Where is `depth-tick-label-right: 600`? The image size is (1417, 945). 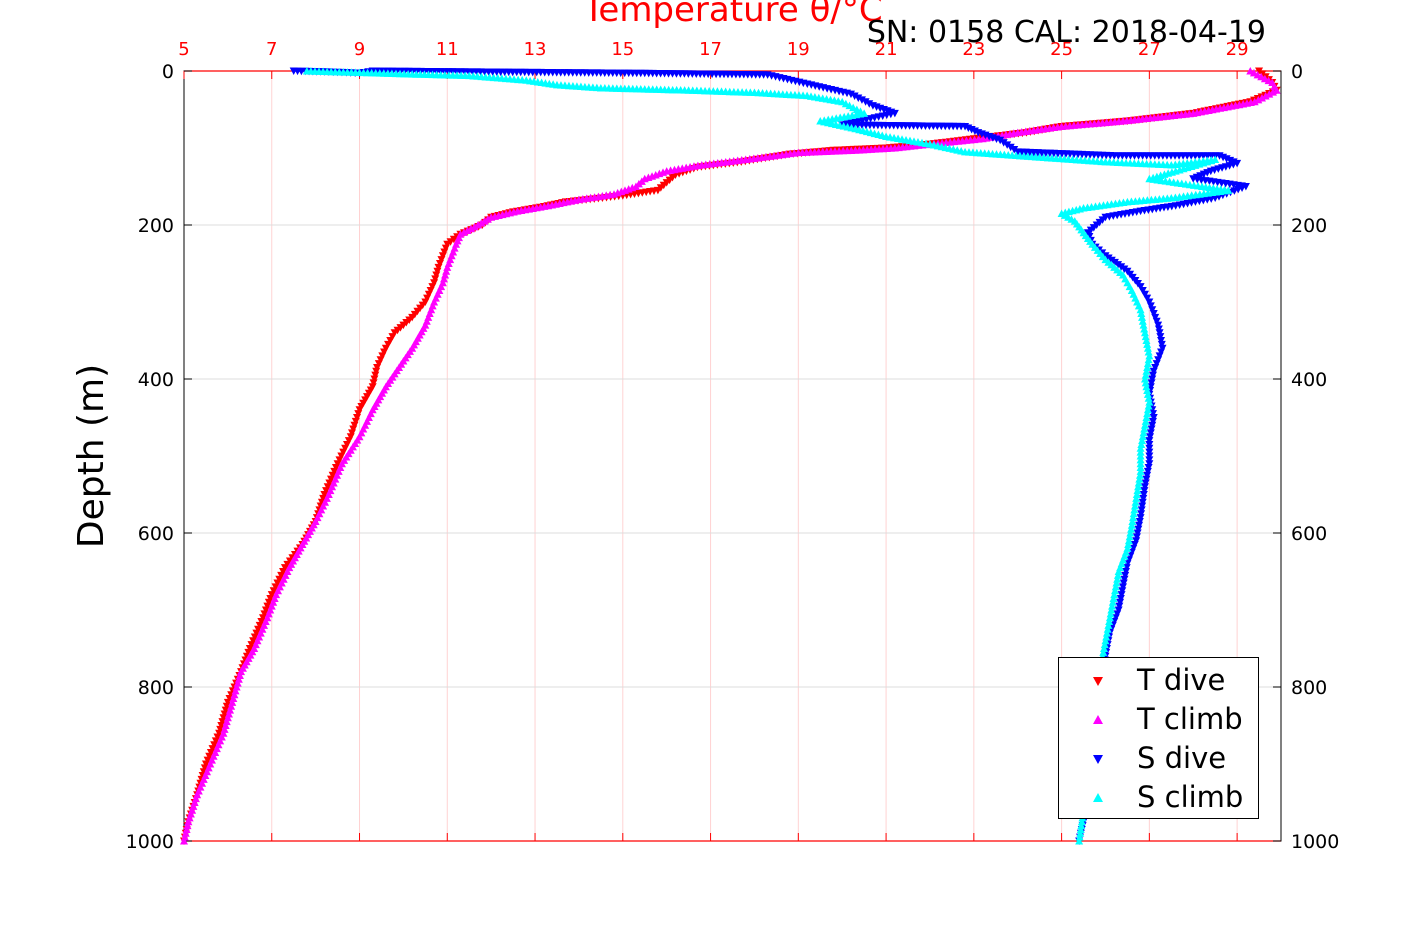 depth-tick-label-right: 600 is located at coordinates (1309, 534).